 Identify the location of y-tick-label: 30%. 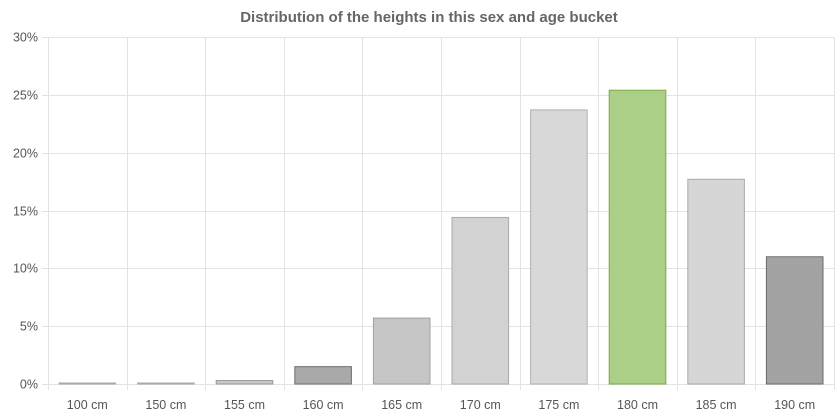
(25, 38).